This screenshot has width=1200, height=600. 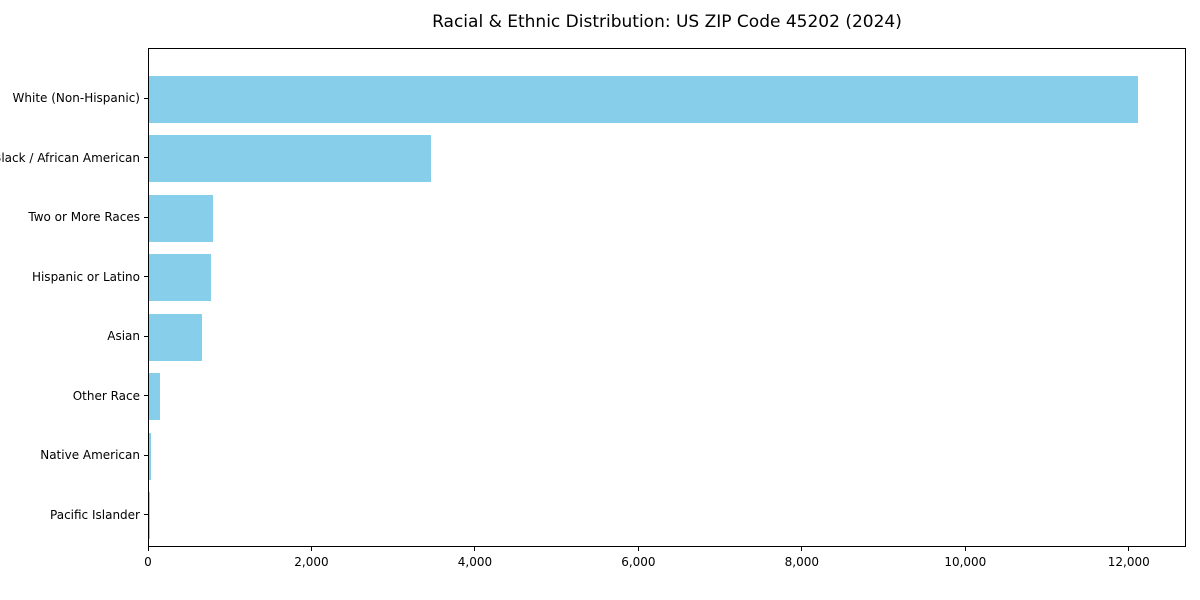 What do you see at coordinates (802, 562) in the screenshot?
I see `x-tick-label: 8,000` at bounding box center [802, 562].